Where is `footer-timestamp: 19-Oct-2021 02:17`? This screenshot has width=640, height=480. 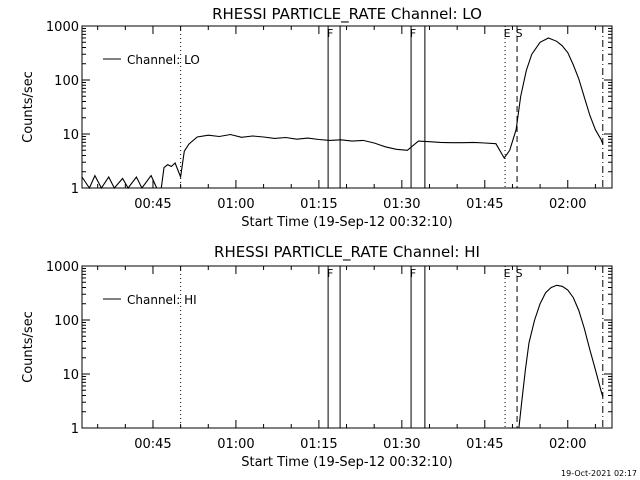 footer-timestamp: 19-Oct-2021 02:17 is located at coordinates (599, 473).